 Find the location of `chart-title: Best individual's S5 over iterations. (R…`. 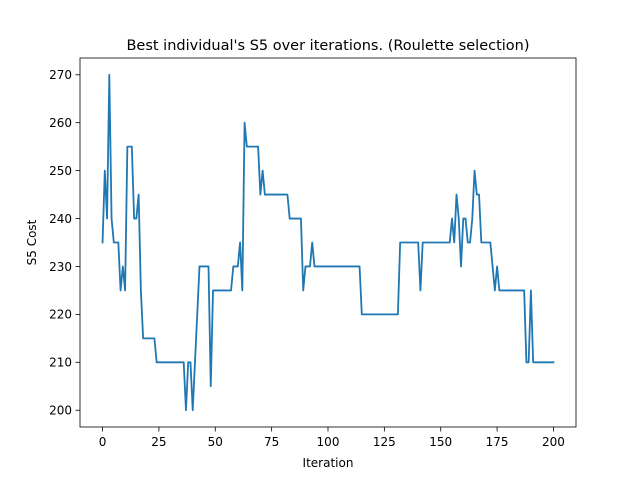

chart-title: Best individual's S5 over iterations. (R… is located at coordinates (327, 46).